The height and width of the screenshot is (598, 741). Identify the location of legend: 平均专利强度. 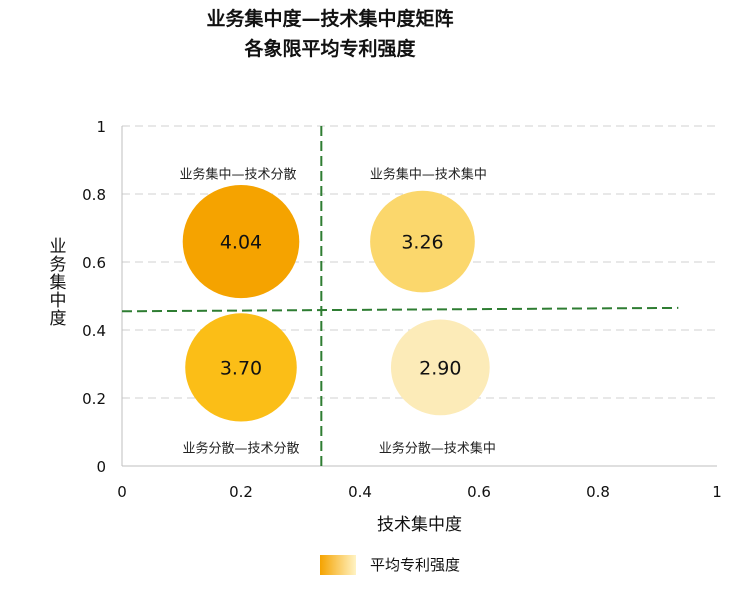
(390, 564).